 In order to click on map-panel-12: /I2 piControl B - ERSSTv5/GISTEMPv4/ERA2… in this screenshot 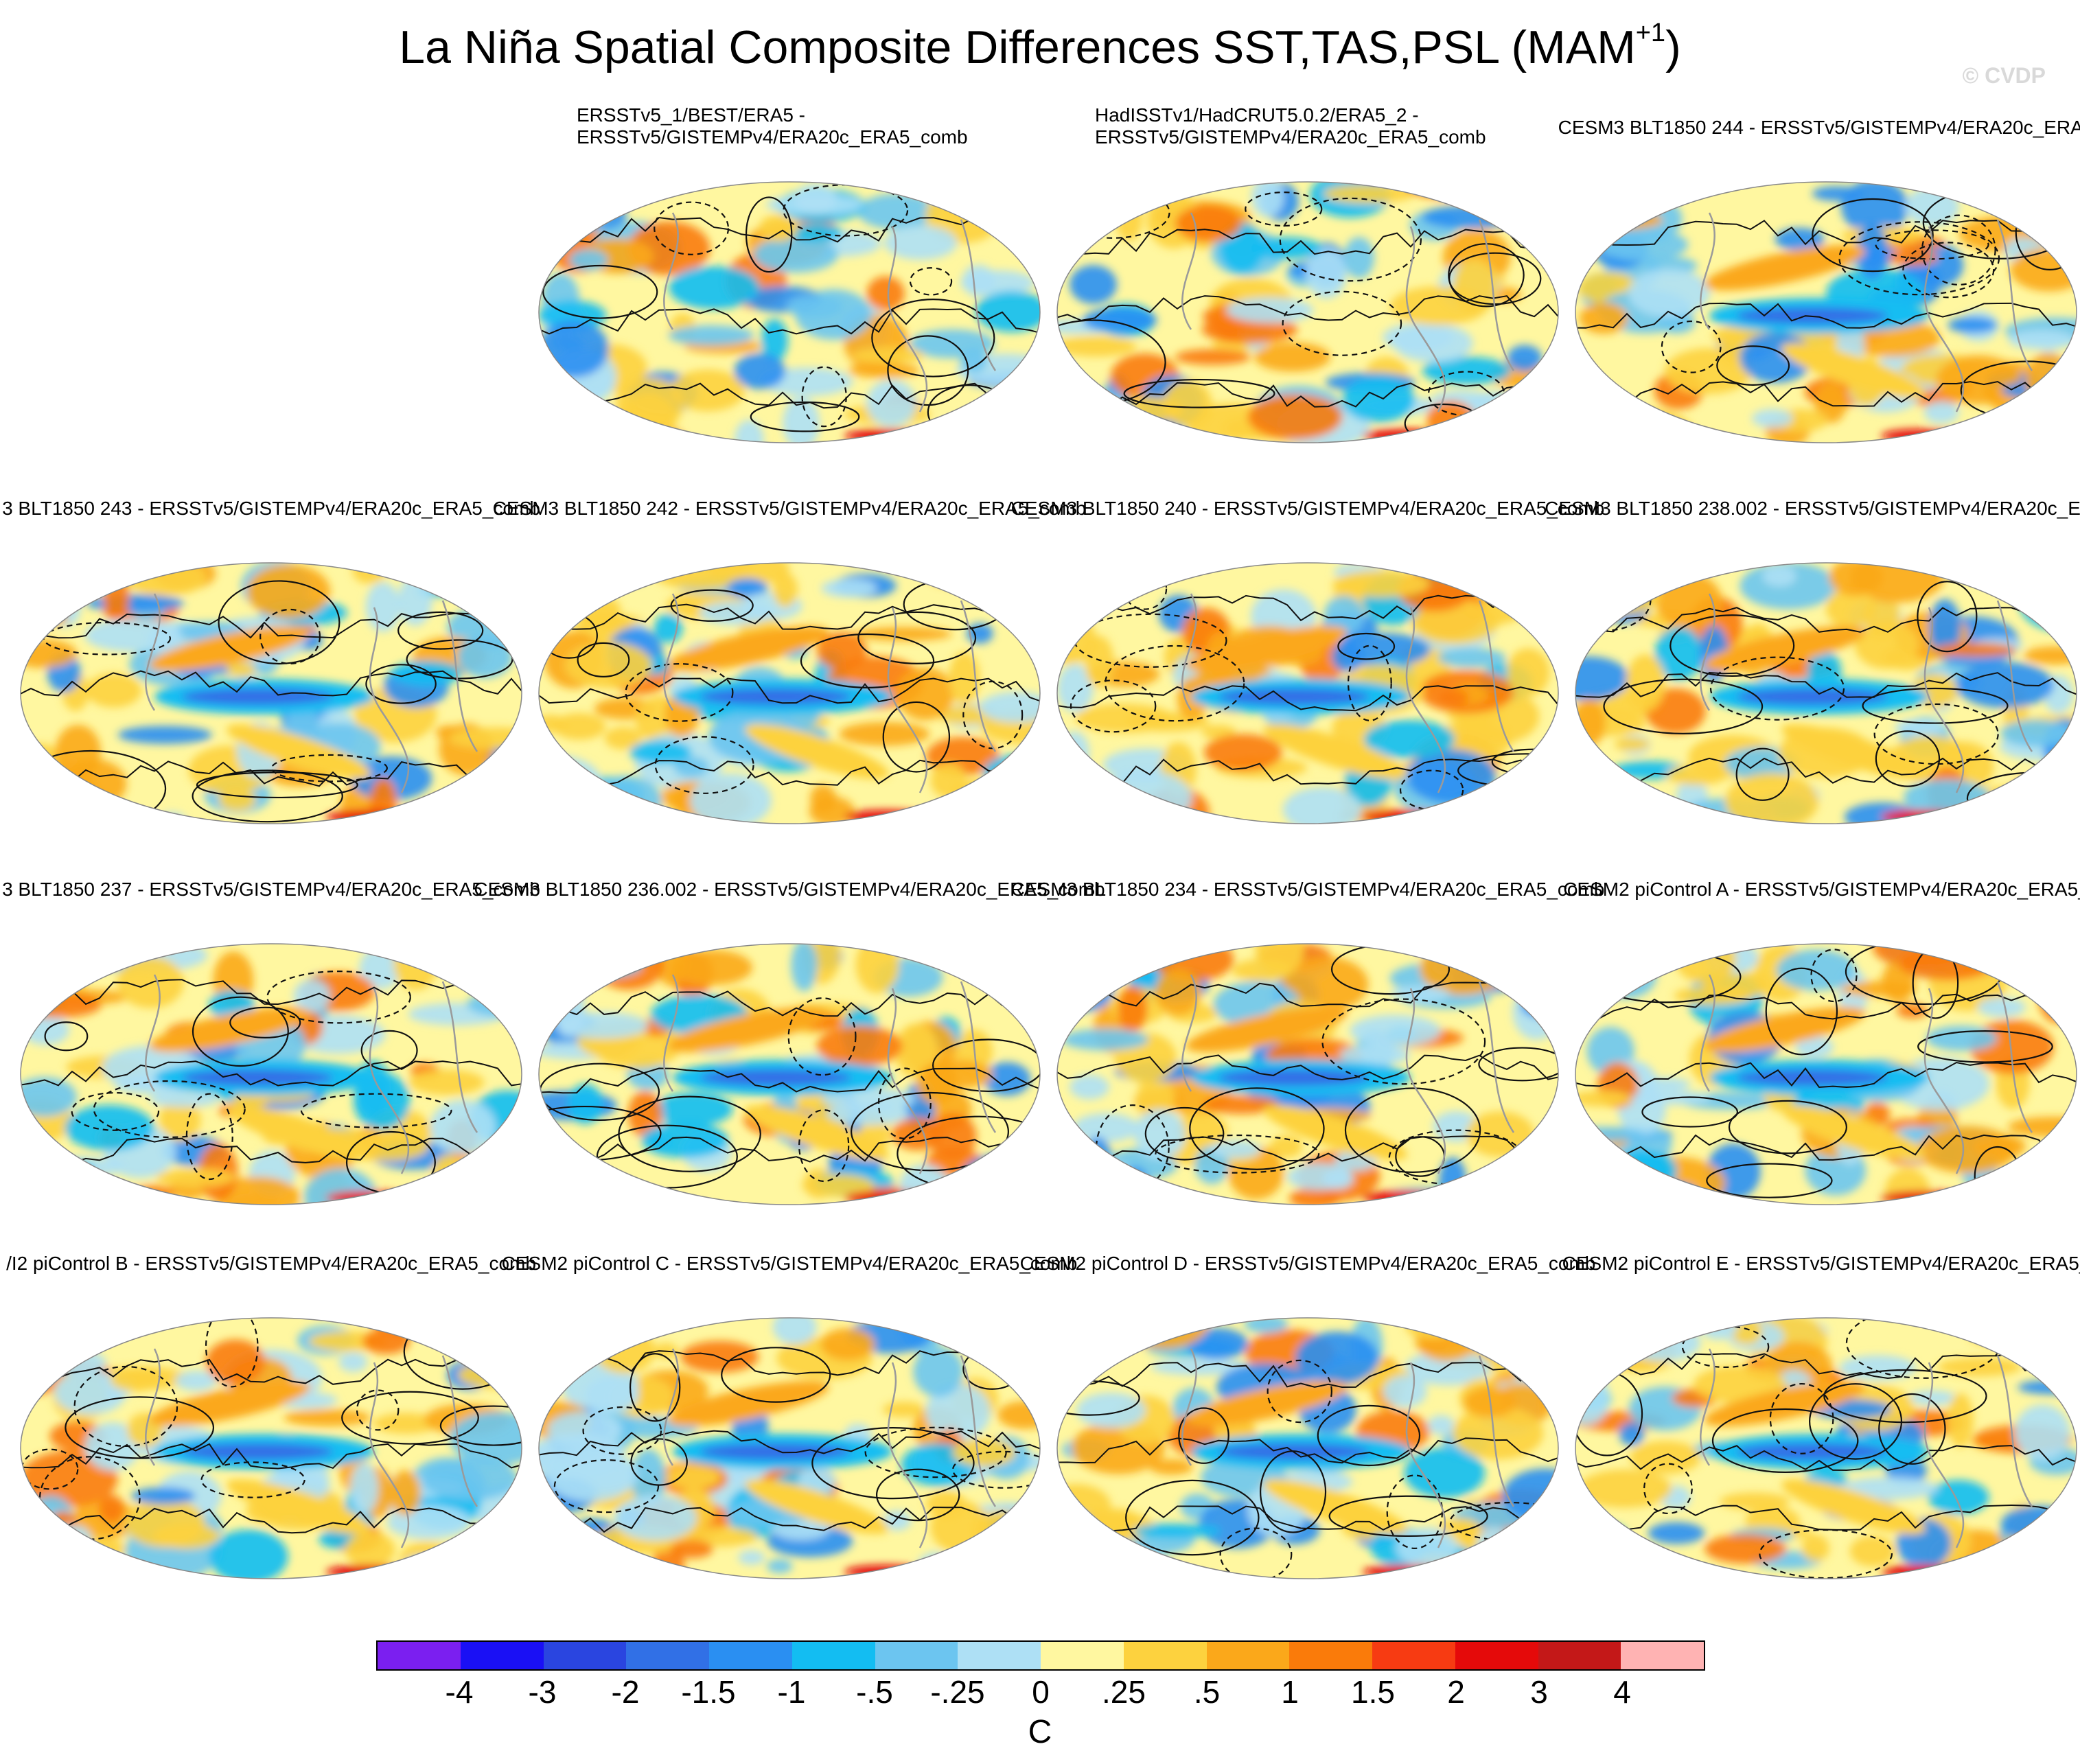, I will do `click(271, 1417)`.